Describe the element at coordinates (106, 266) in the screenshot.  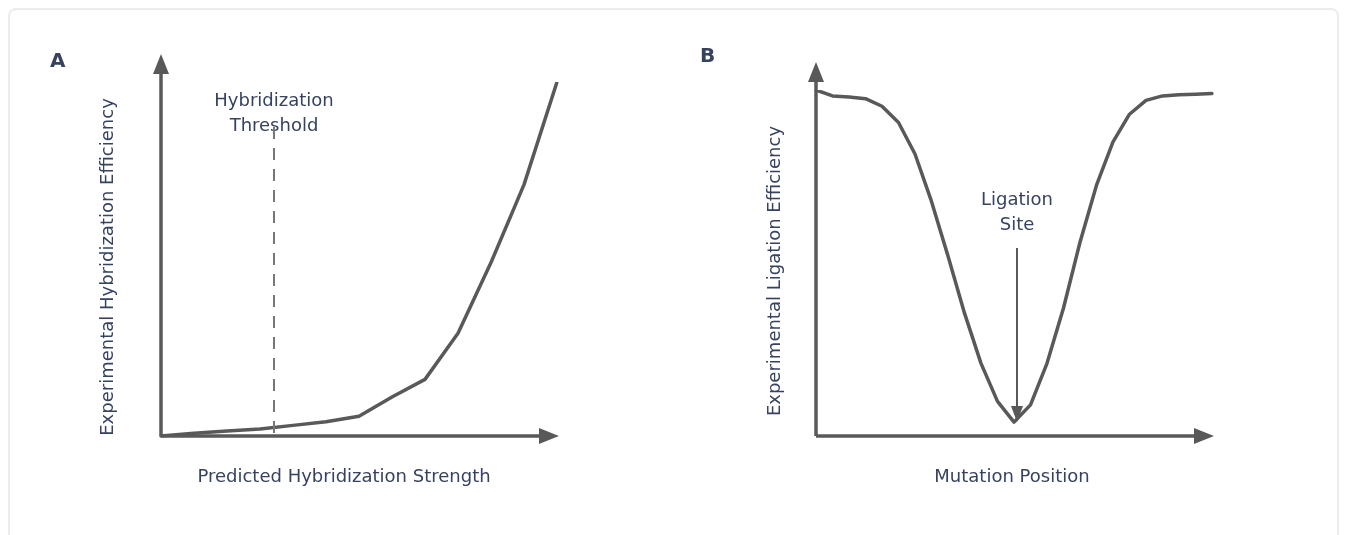
I see `y-axis-title: Experimental Hybridization Efficiency` at that location.